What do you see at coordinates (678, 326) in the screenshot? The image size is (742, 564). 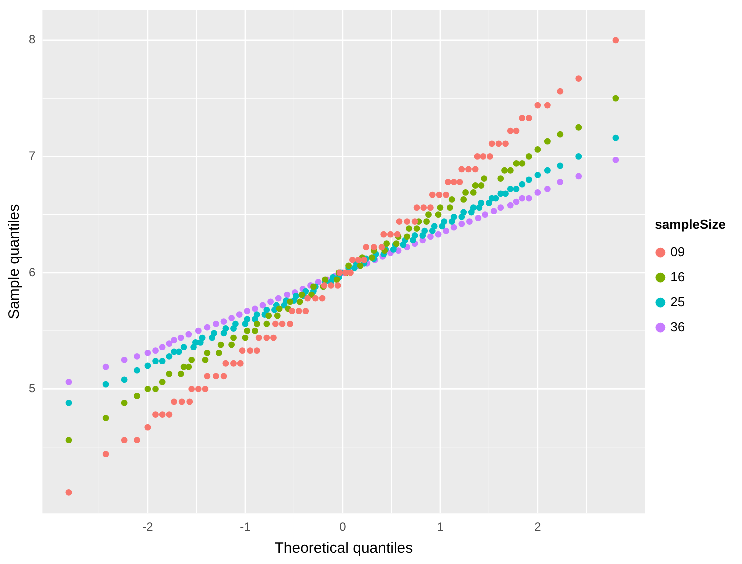 I see `legend-label: 36` at bounding box center [678, 326].